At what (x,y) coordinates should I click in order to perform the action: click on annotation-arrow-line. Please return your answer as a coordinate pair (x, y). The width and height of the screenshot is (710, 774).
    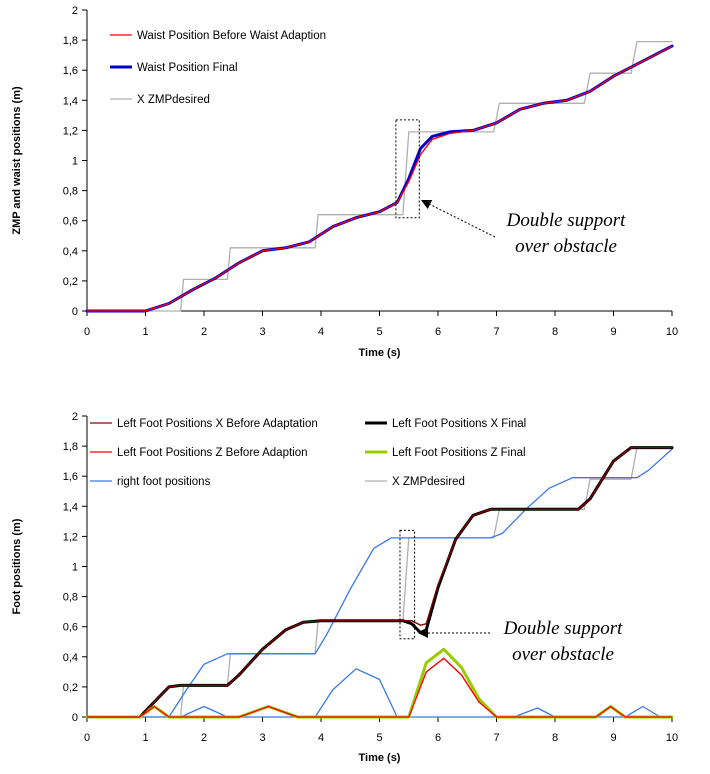
    Looking at the image, I should click on (461, 220).